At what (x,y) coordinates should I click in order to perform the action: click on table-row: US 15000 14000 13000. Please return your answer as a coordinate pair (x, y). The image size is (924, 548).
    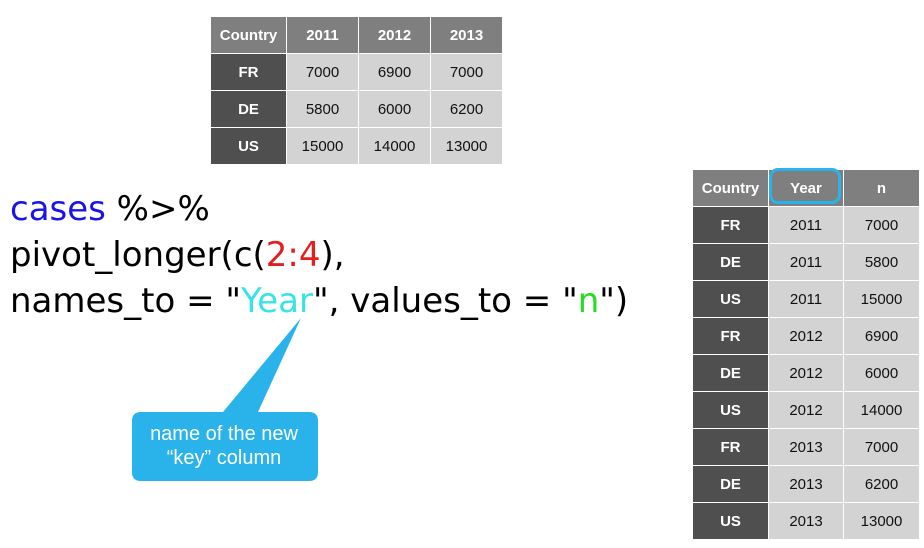
    Looking at the image, I should click on (357, 146).